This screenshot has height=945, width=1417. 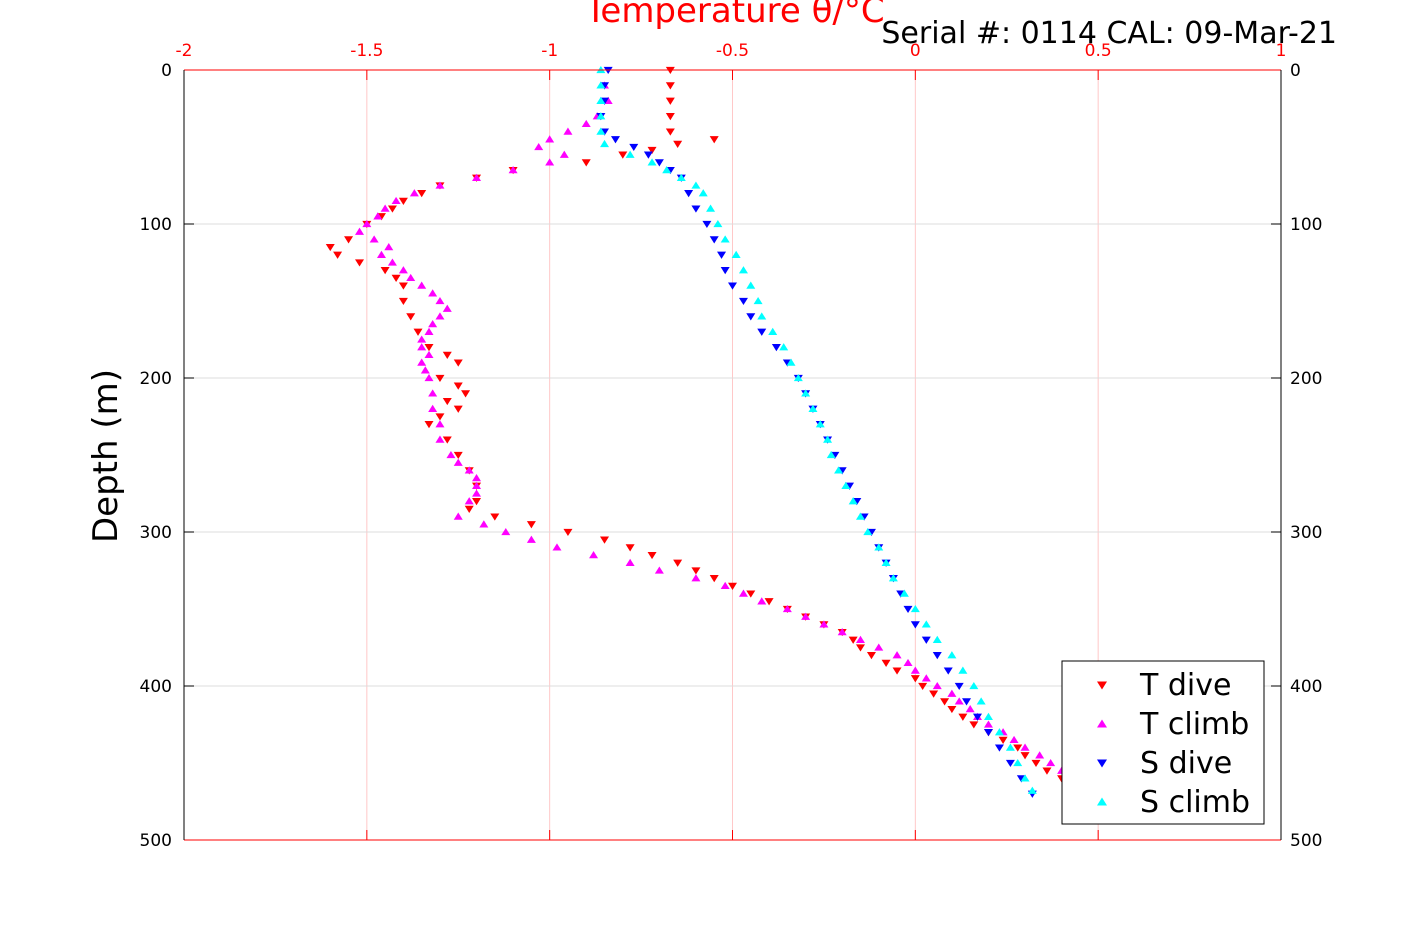 I want to click on y-tick-label-right: 400, so click(x=1306, y=687).